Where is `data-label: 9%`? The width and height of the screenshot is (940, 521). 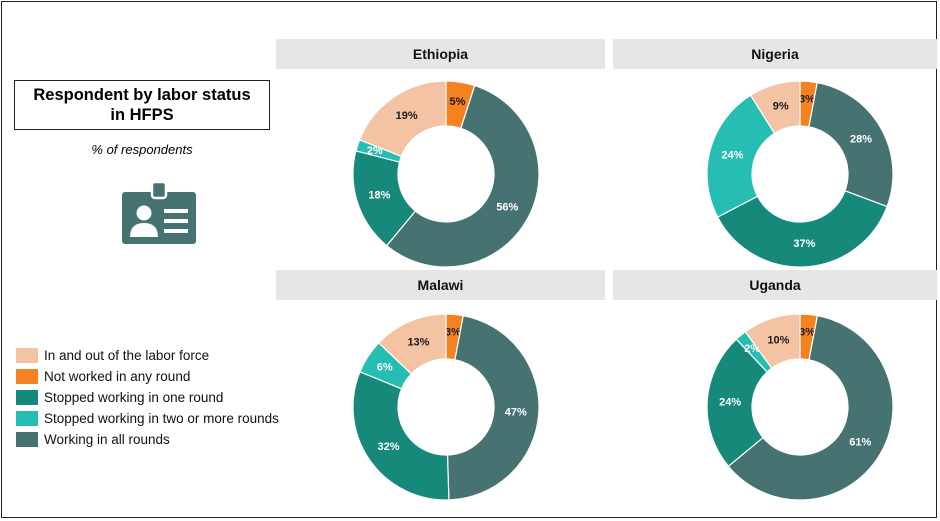 data-label: 9% is located at coordinates (781, 107).